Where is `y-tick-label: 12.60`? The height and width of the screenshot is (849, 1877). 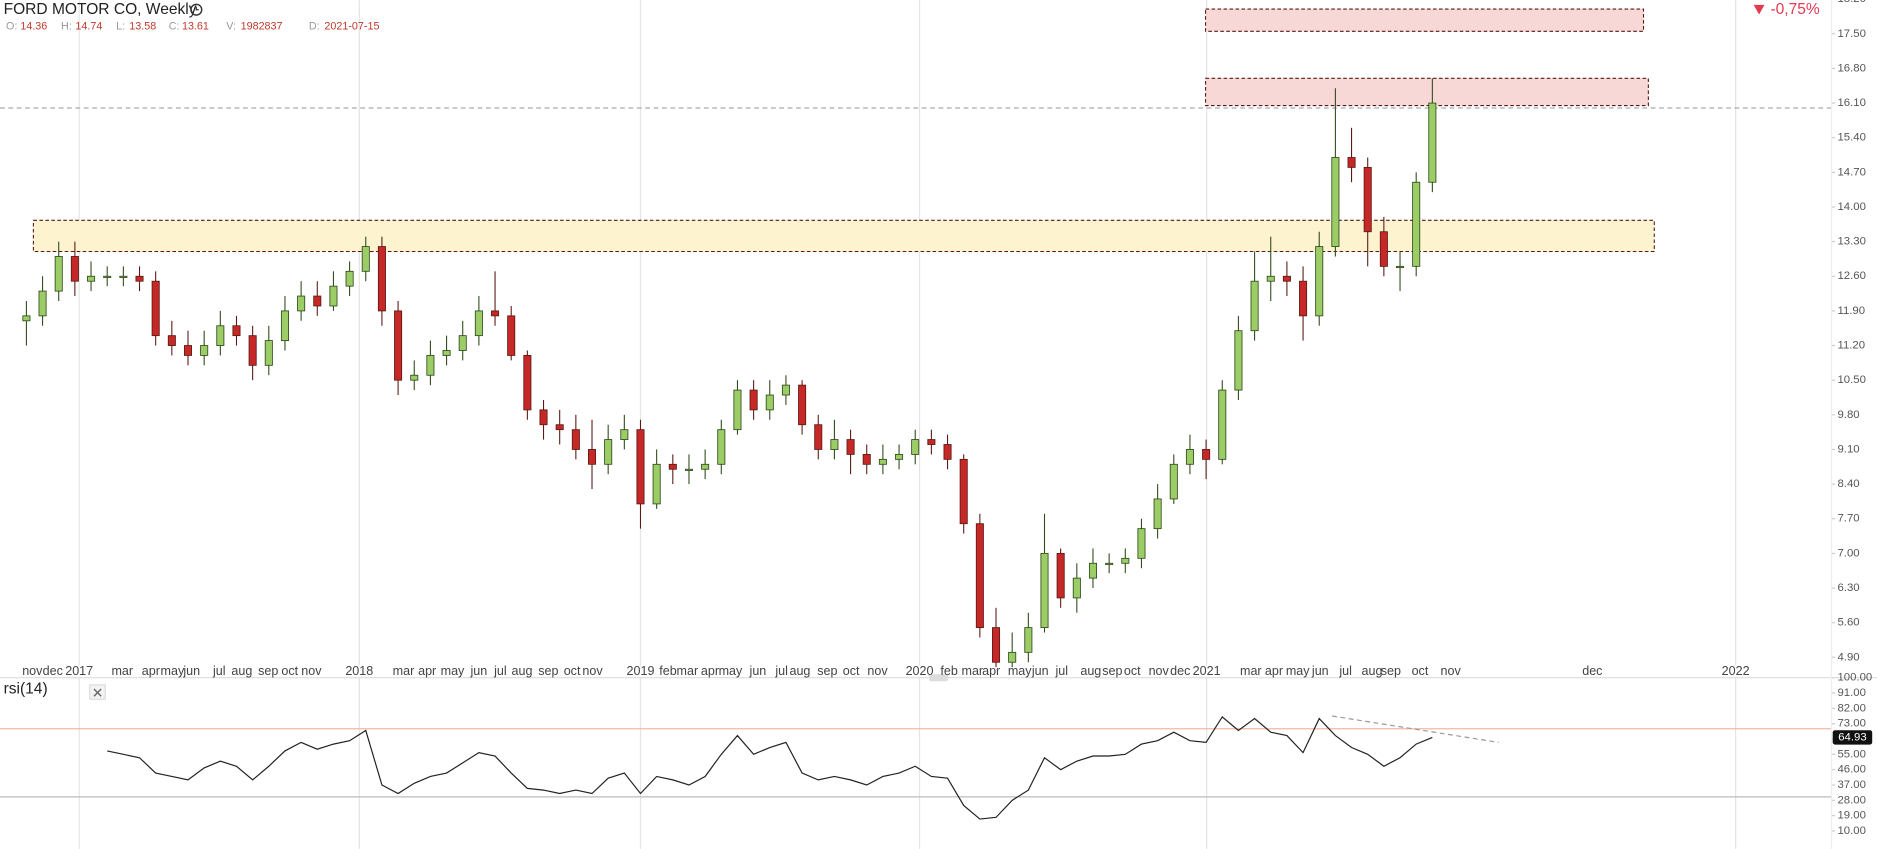
y-tick-label: 12.60 is located at coordinates (1851, 276).